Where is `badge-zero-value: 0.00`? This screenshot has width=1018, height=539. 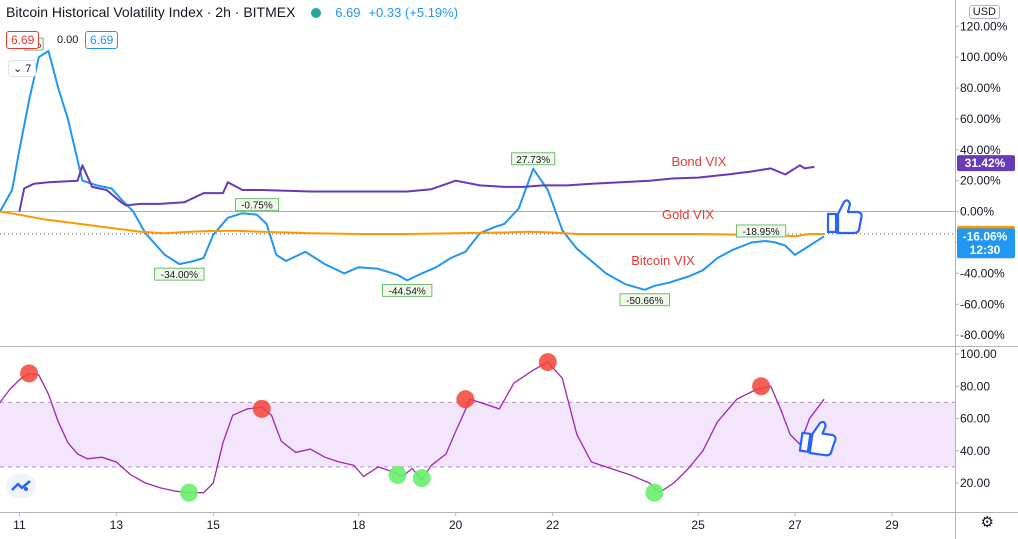 badge-zero-value: 0.00 is located at coordinates (68, 40).